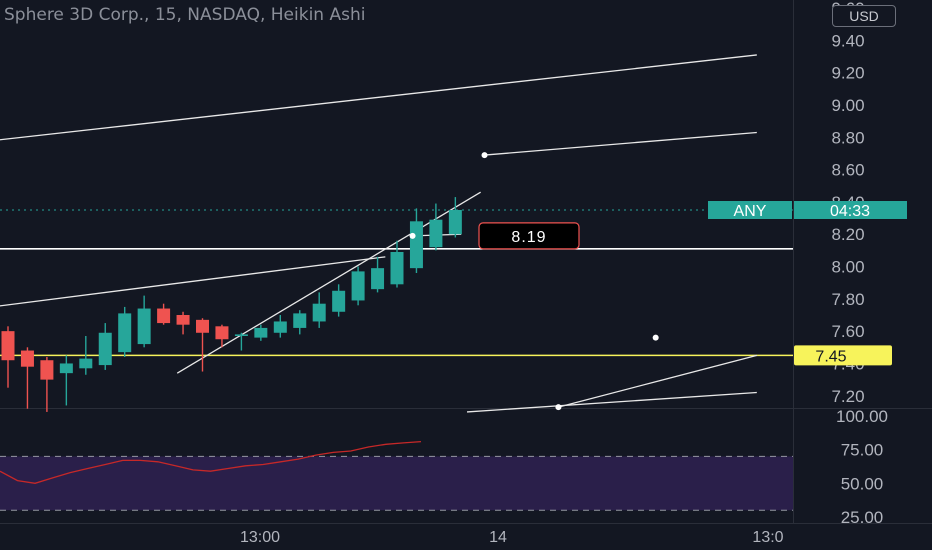  What do you see at coordinates (847, 299) in the screenshot?
I see `price-tick-label: 7.80` at bounding box center [847, 299].